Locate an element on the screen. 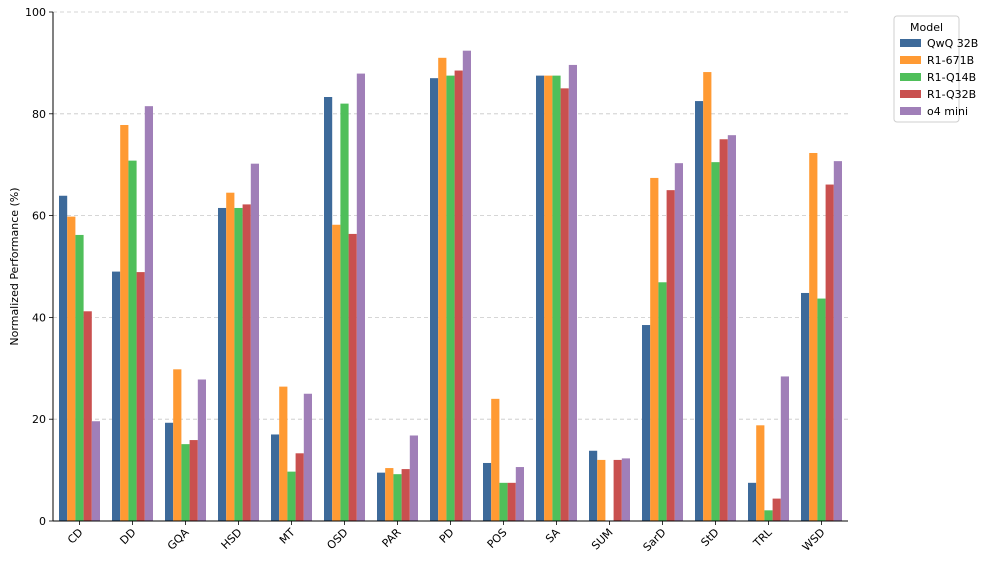  y-axis-title: Normalized Performance (%) is located at coordinates (14, 266).